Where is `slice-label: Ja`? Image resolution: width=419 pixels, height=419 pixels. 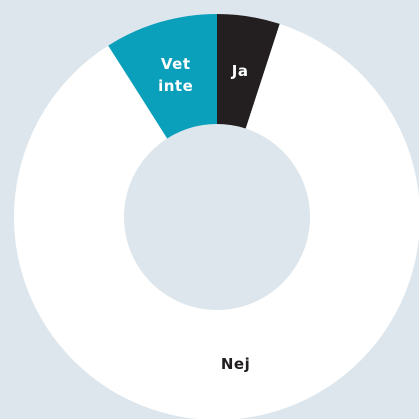 slice-label: Ja is located at coordinates (240, 70).